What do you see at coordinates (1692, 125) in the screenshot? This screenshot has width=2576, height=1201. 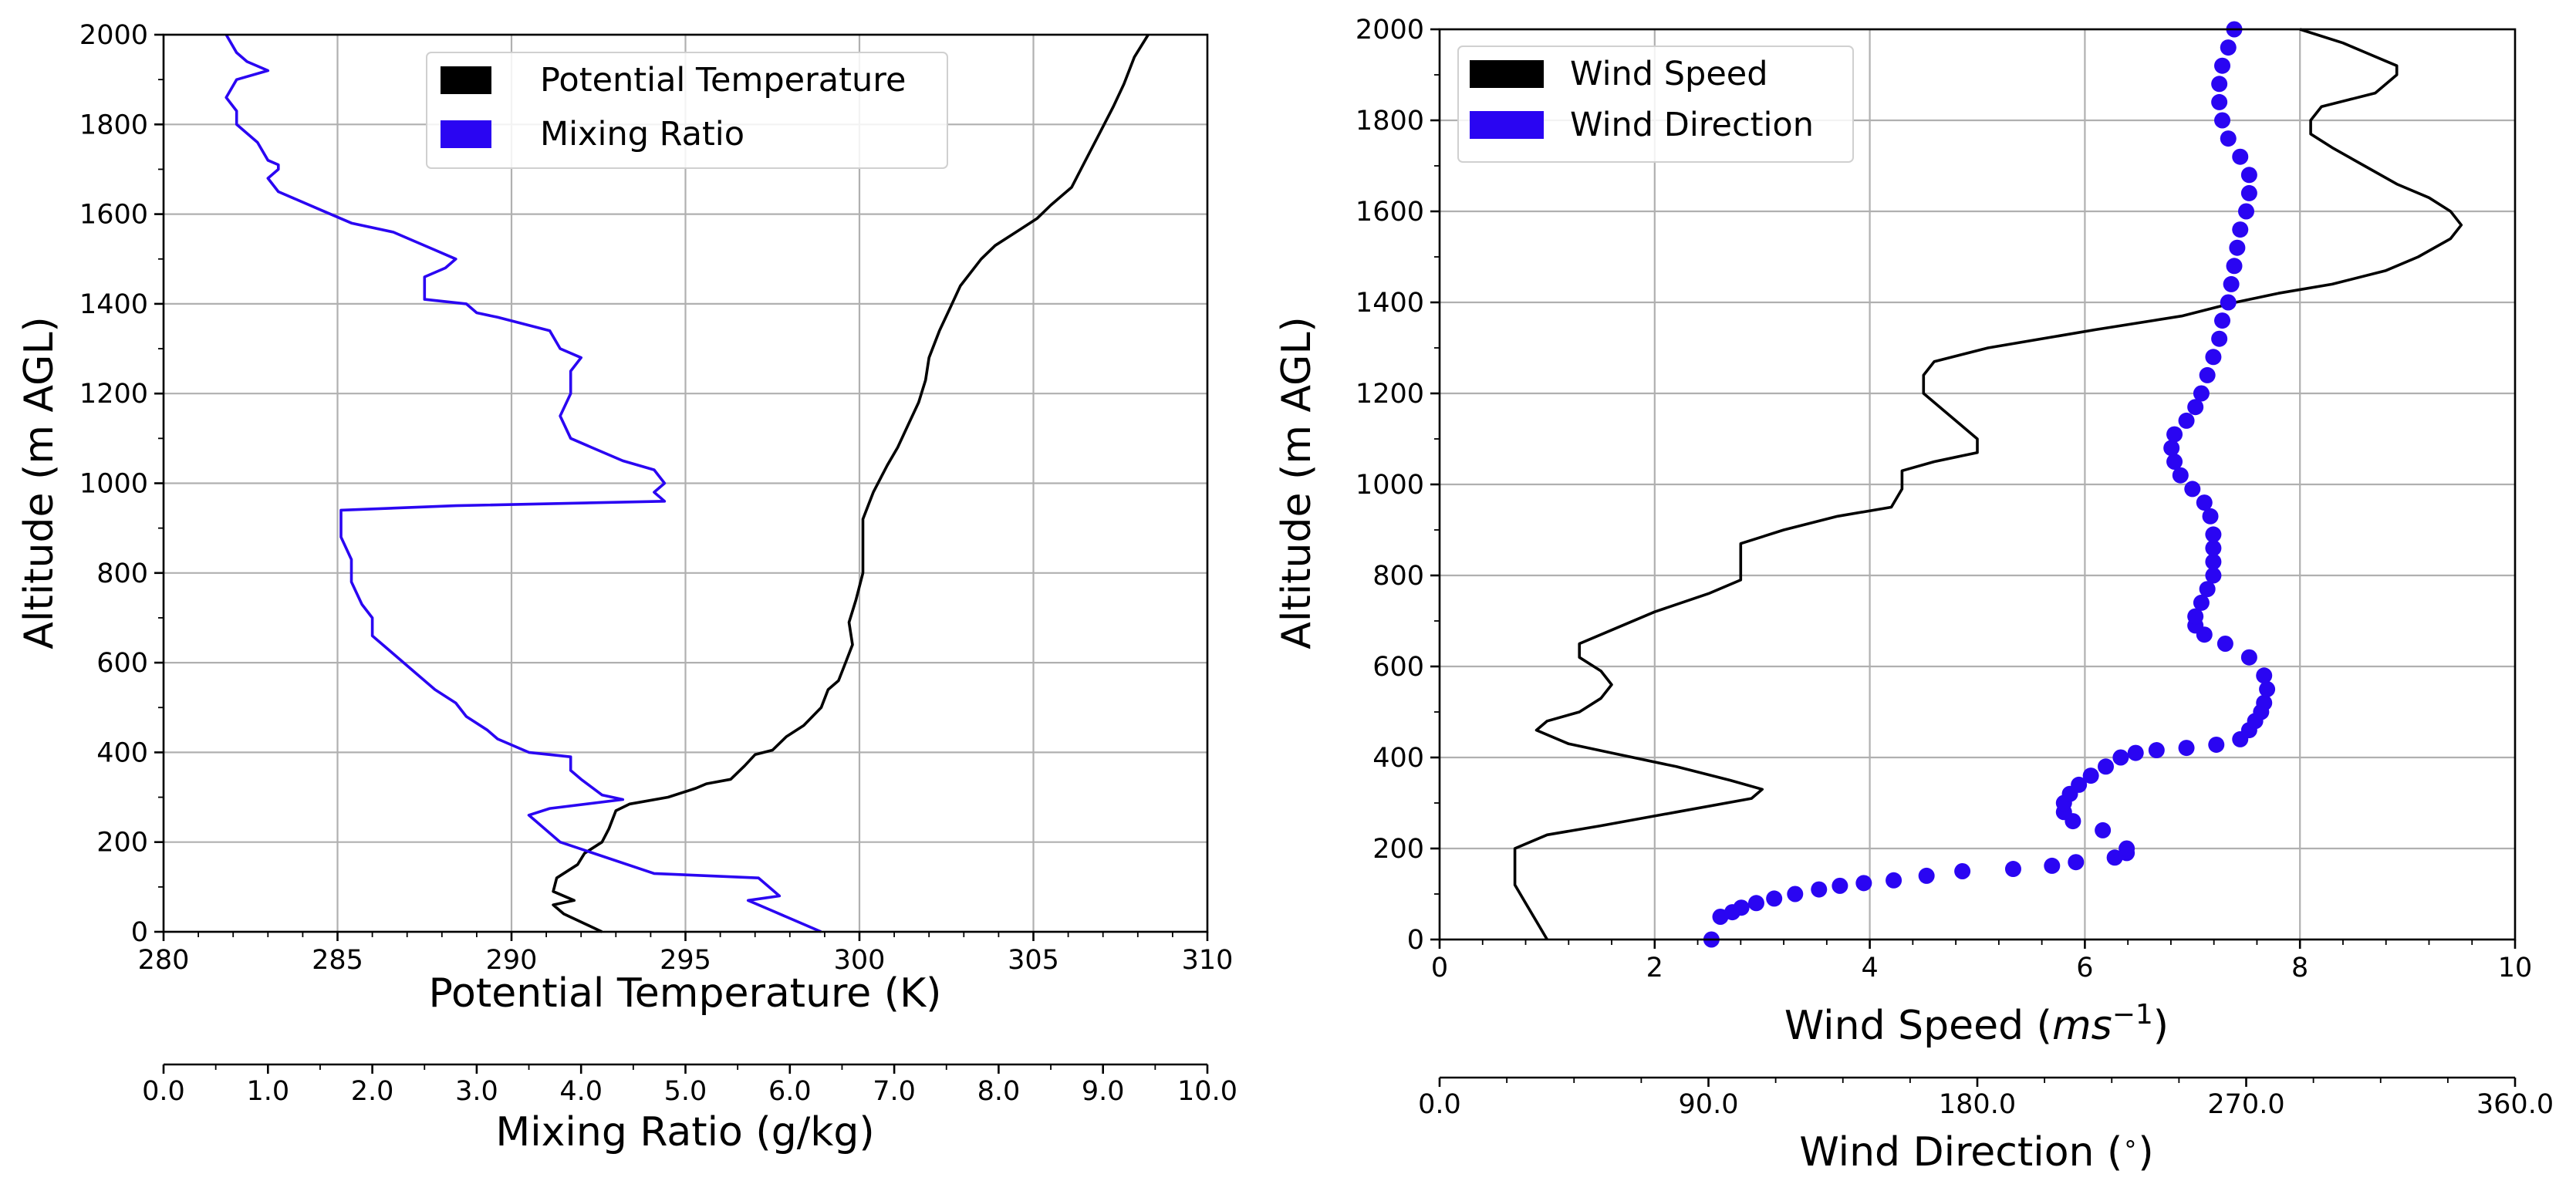 I see `legend-label-wind-direction: Wind Direction` at bounding box center [1692, 125].